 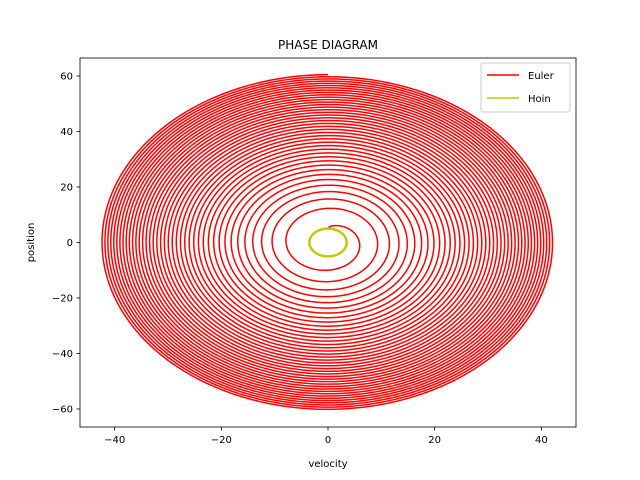 What do you see at coordinates (31, 243) in the screenshot?
I see `y-axis-label: position` at bounding box center [31, 243].